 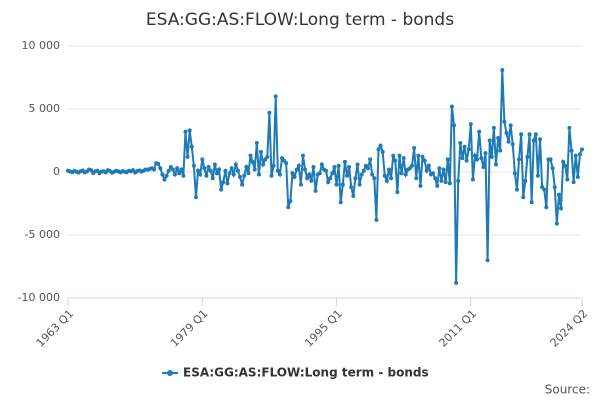 I want to click on y-tick-label: -5 000, so click(x=42, y=234).